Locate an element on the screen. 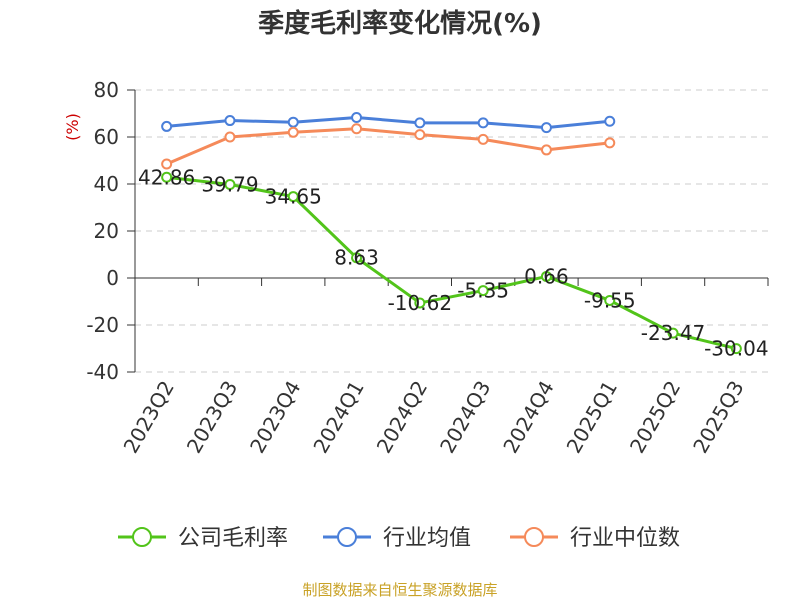  legend-label-1: 行业均值 is located at coordinates (427, 538).